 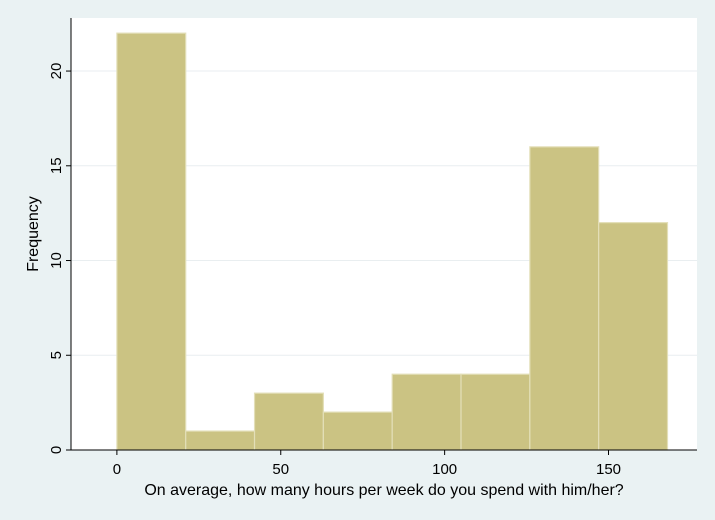 What do you see at coordinates (56, 355) in the screenshot?
I see `y-tick-label-1: 5` at bounding box center [56, 355].